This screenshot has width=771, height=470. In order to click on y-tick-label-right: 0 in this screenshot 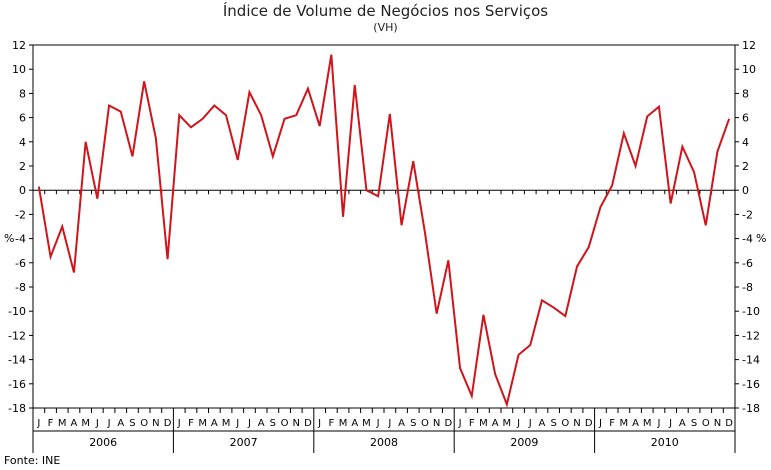, I will do `click(745, 190)`.